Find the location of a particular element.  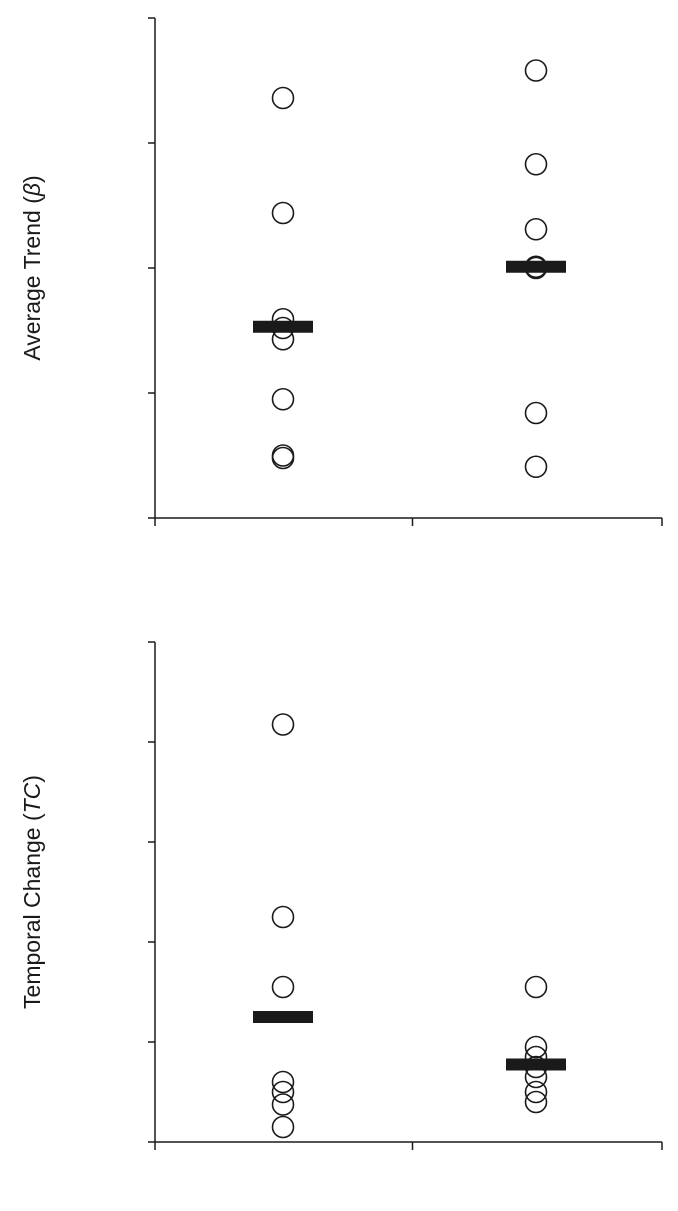

y-axis-title: Average Trend (β) is located at coordinates (32, 267).